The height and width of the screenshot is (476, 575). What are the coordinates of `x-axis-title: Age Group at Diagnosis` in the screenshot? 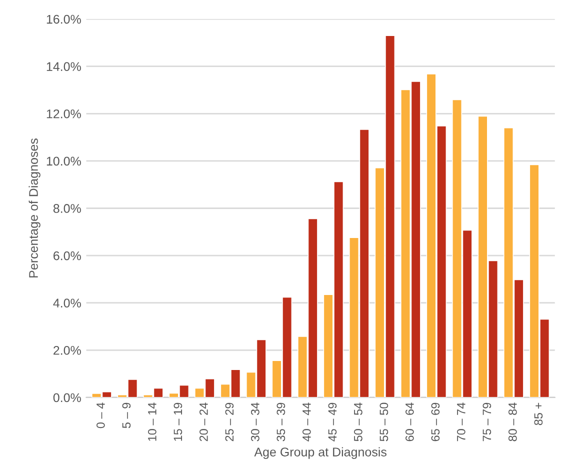 It's located at (320, 453).